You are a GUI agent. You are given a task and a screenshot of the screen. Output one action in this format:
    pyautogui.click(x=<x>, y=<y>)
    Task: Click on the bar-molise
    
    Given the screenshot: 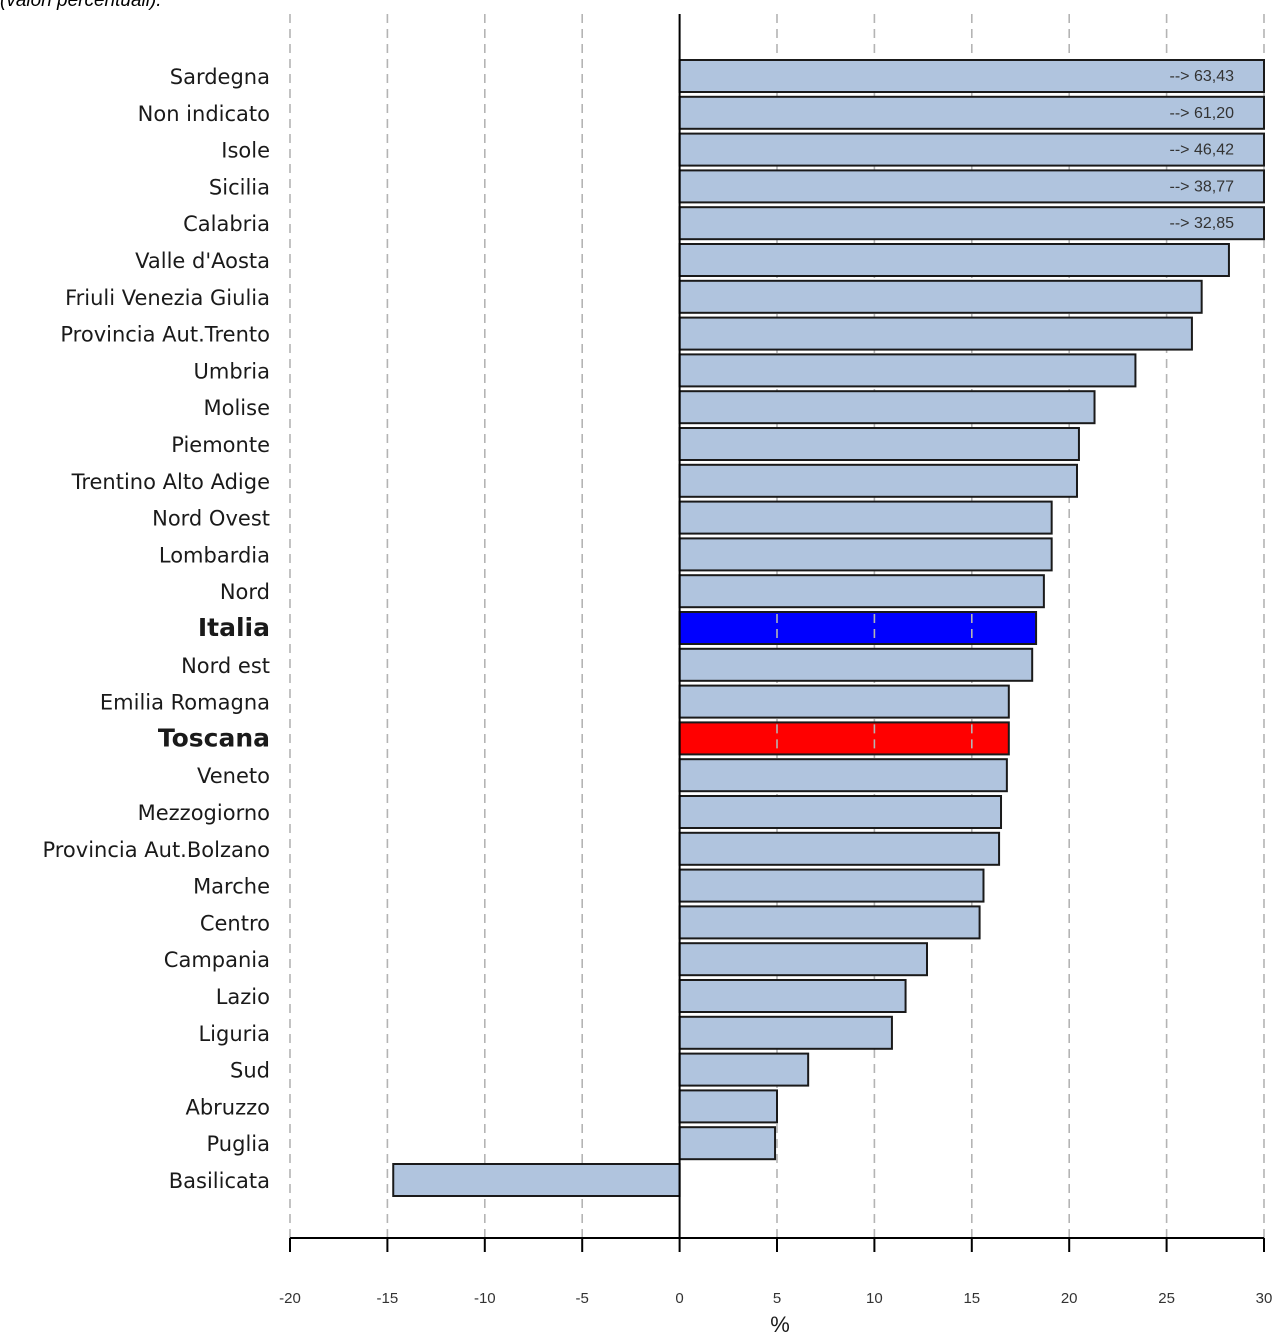 What is the action you would take?
    pyautogui.click(x=887, y=407)
    